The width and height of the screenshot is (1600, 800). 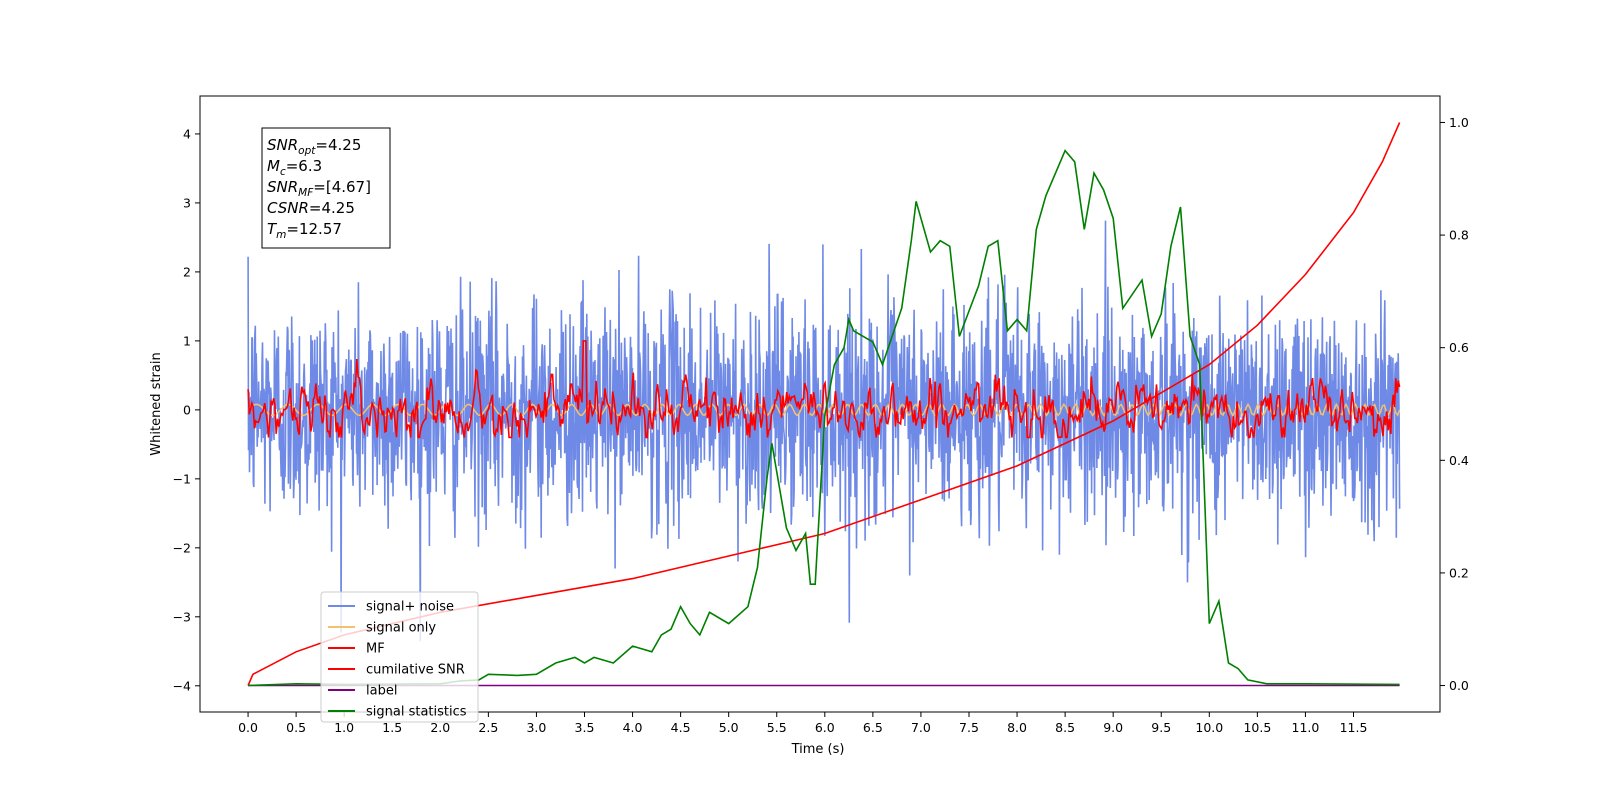 I want to click on x-tick-label: 3.5, so click(x=585, y=727).